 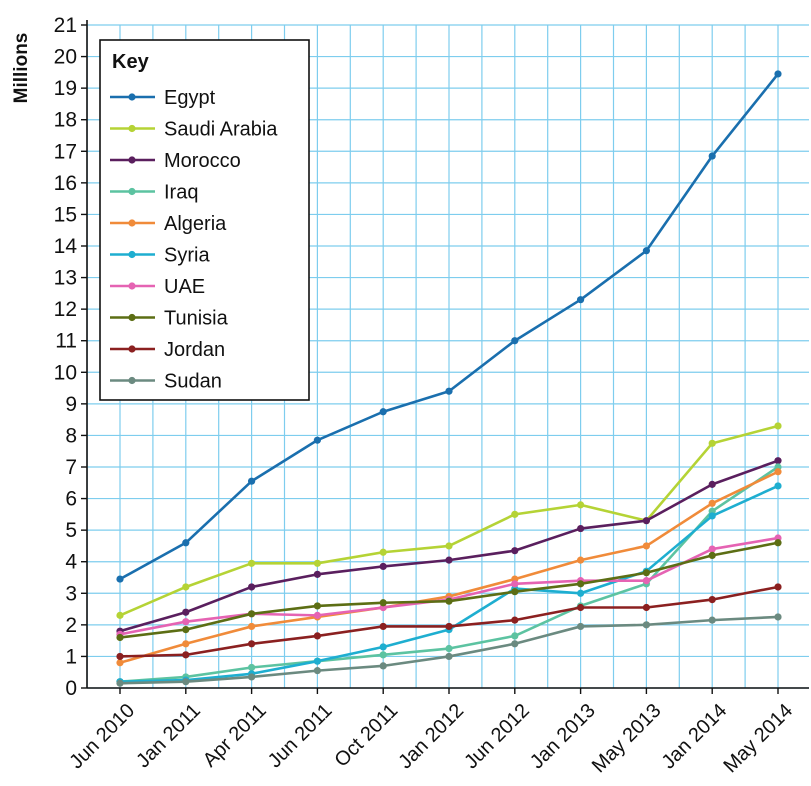 What do you see at coordinates (65, 309) in the screenshot?
I see `y-tick-label: 12` at bounding box center [65, 309].